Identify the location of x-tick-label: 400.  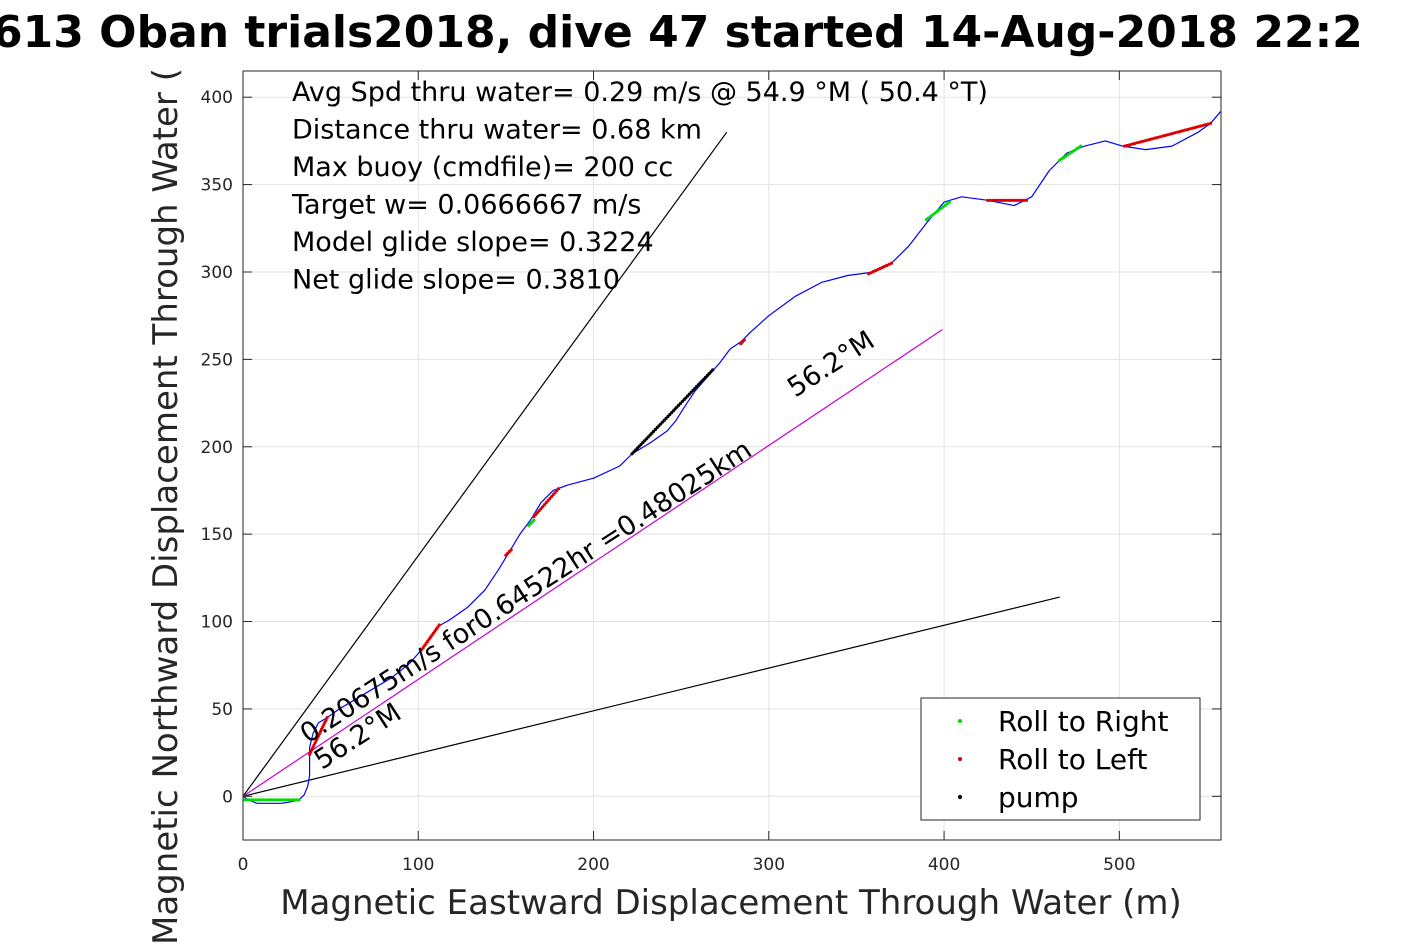
(944, 865).